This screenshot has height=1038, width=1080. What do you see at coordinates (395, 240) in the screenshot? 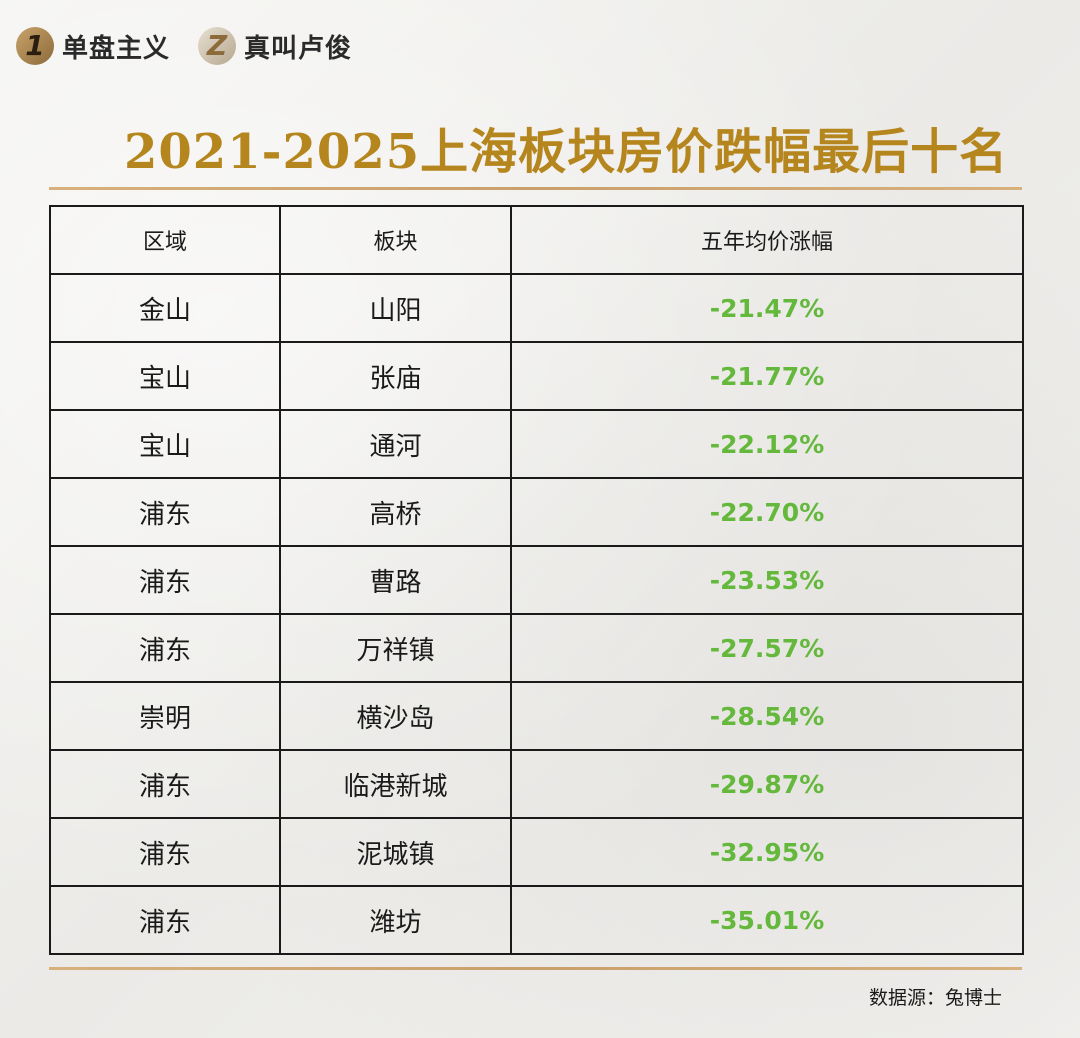
I see `column-header-block: 板块` at bounding box center [395, 240].